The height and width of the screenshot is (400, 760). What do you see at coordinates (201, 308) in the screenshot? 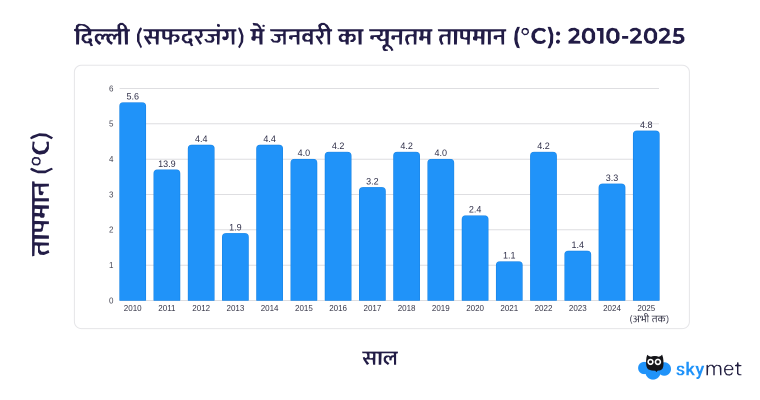
I see `svg-text: 2012` at bounding box center [201, 308].